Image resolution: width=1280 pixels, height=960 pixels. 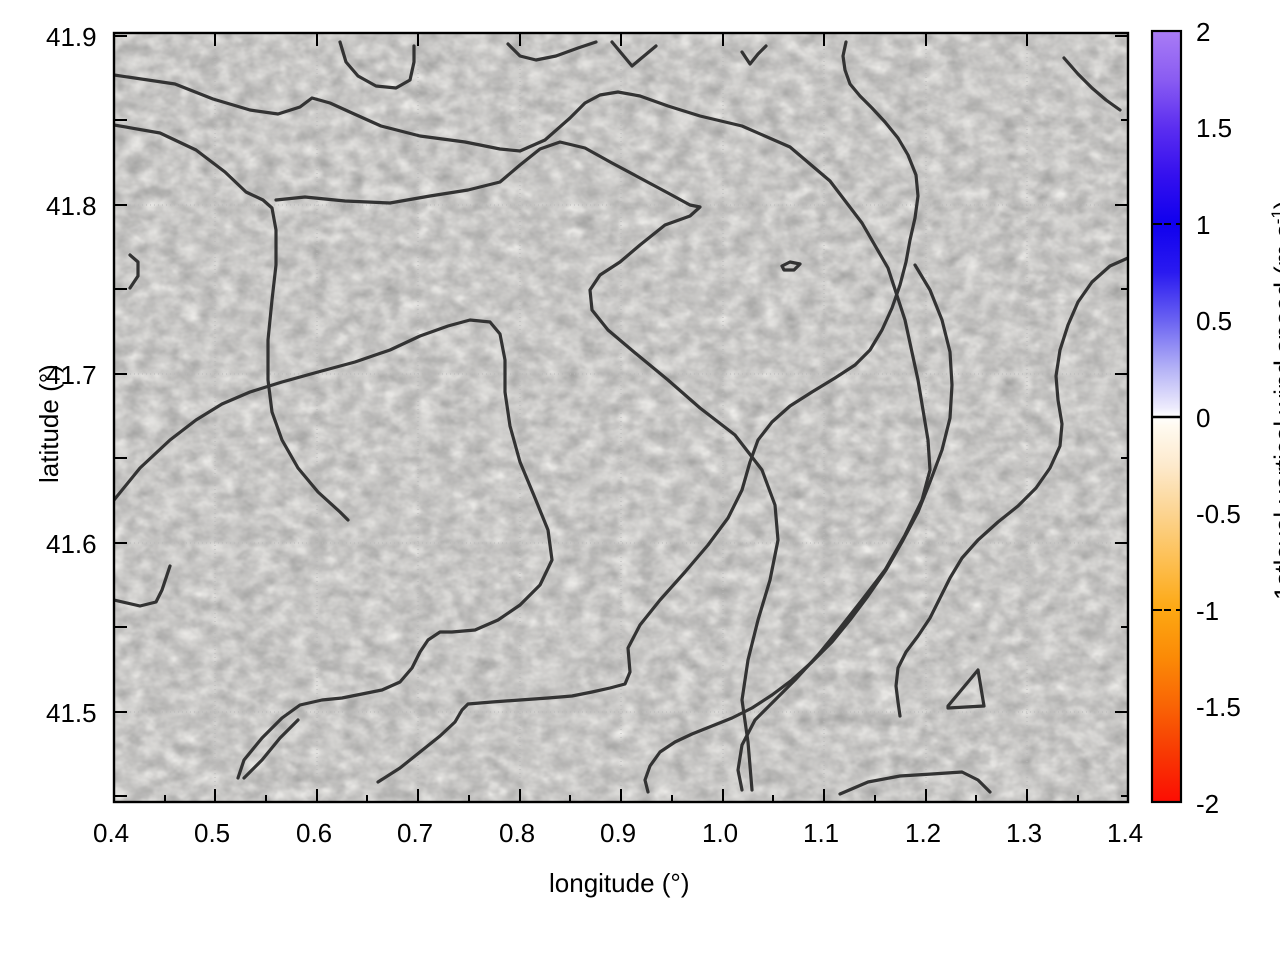 What do you see at coordinates (1203, 32) in the screenshot?
I see `colorbar-tick-label: 2` at bounding box center [1203, 32].